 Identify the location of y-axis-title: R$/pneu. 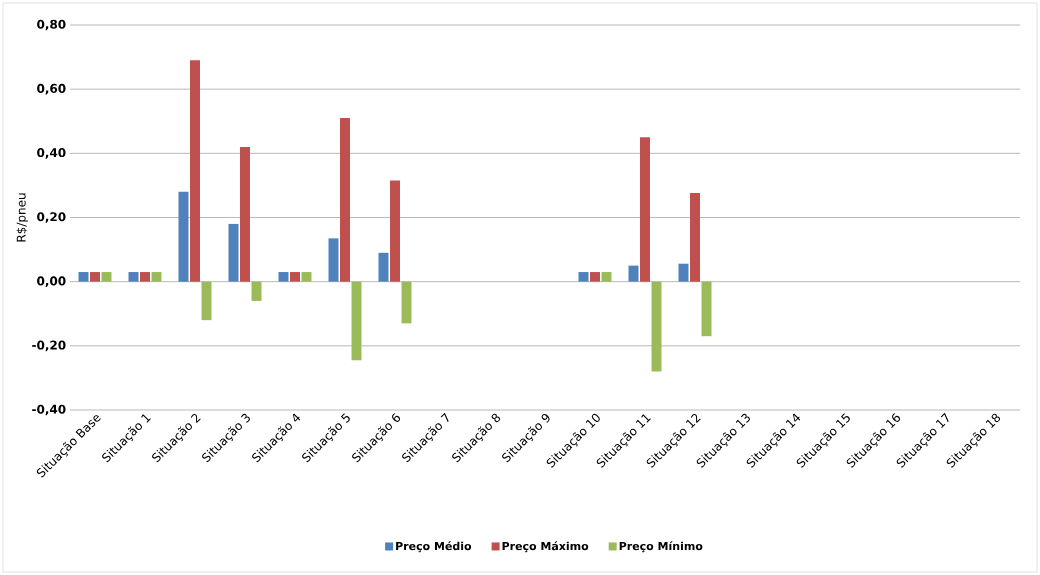
(22, 217).